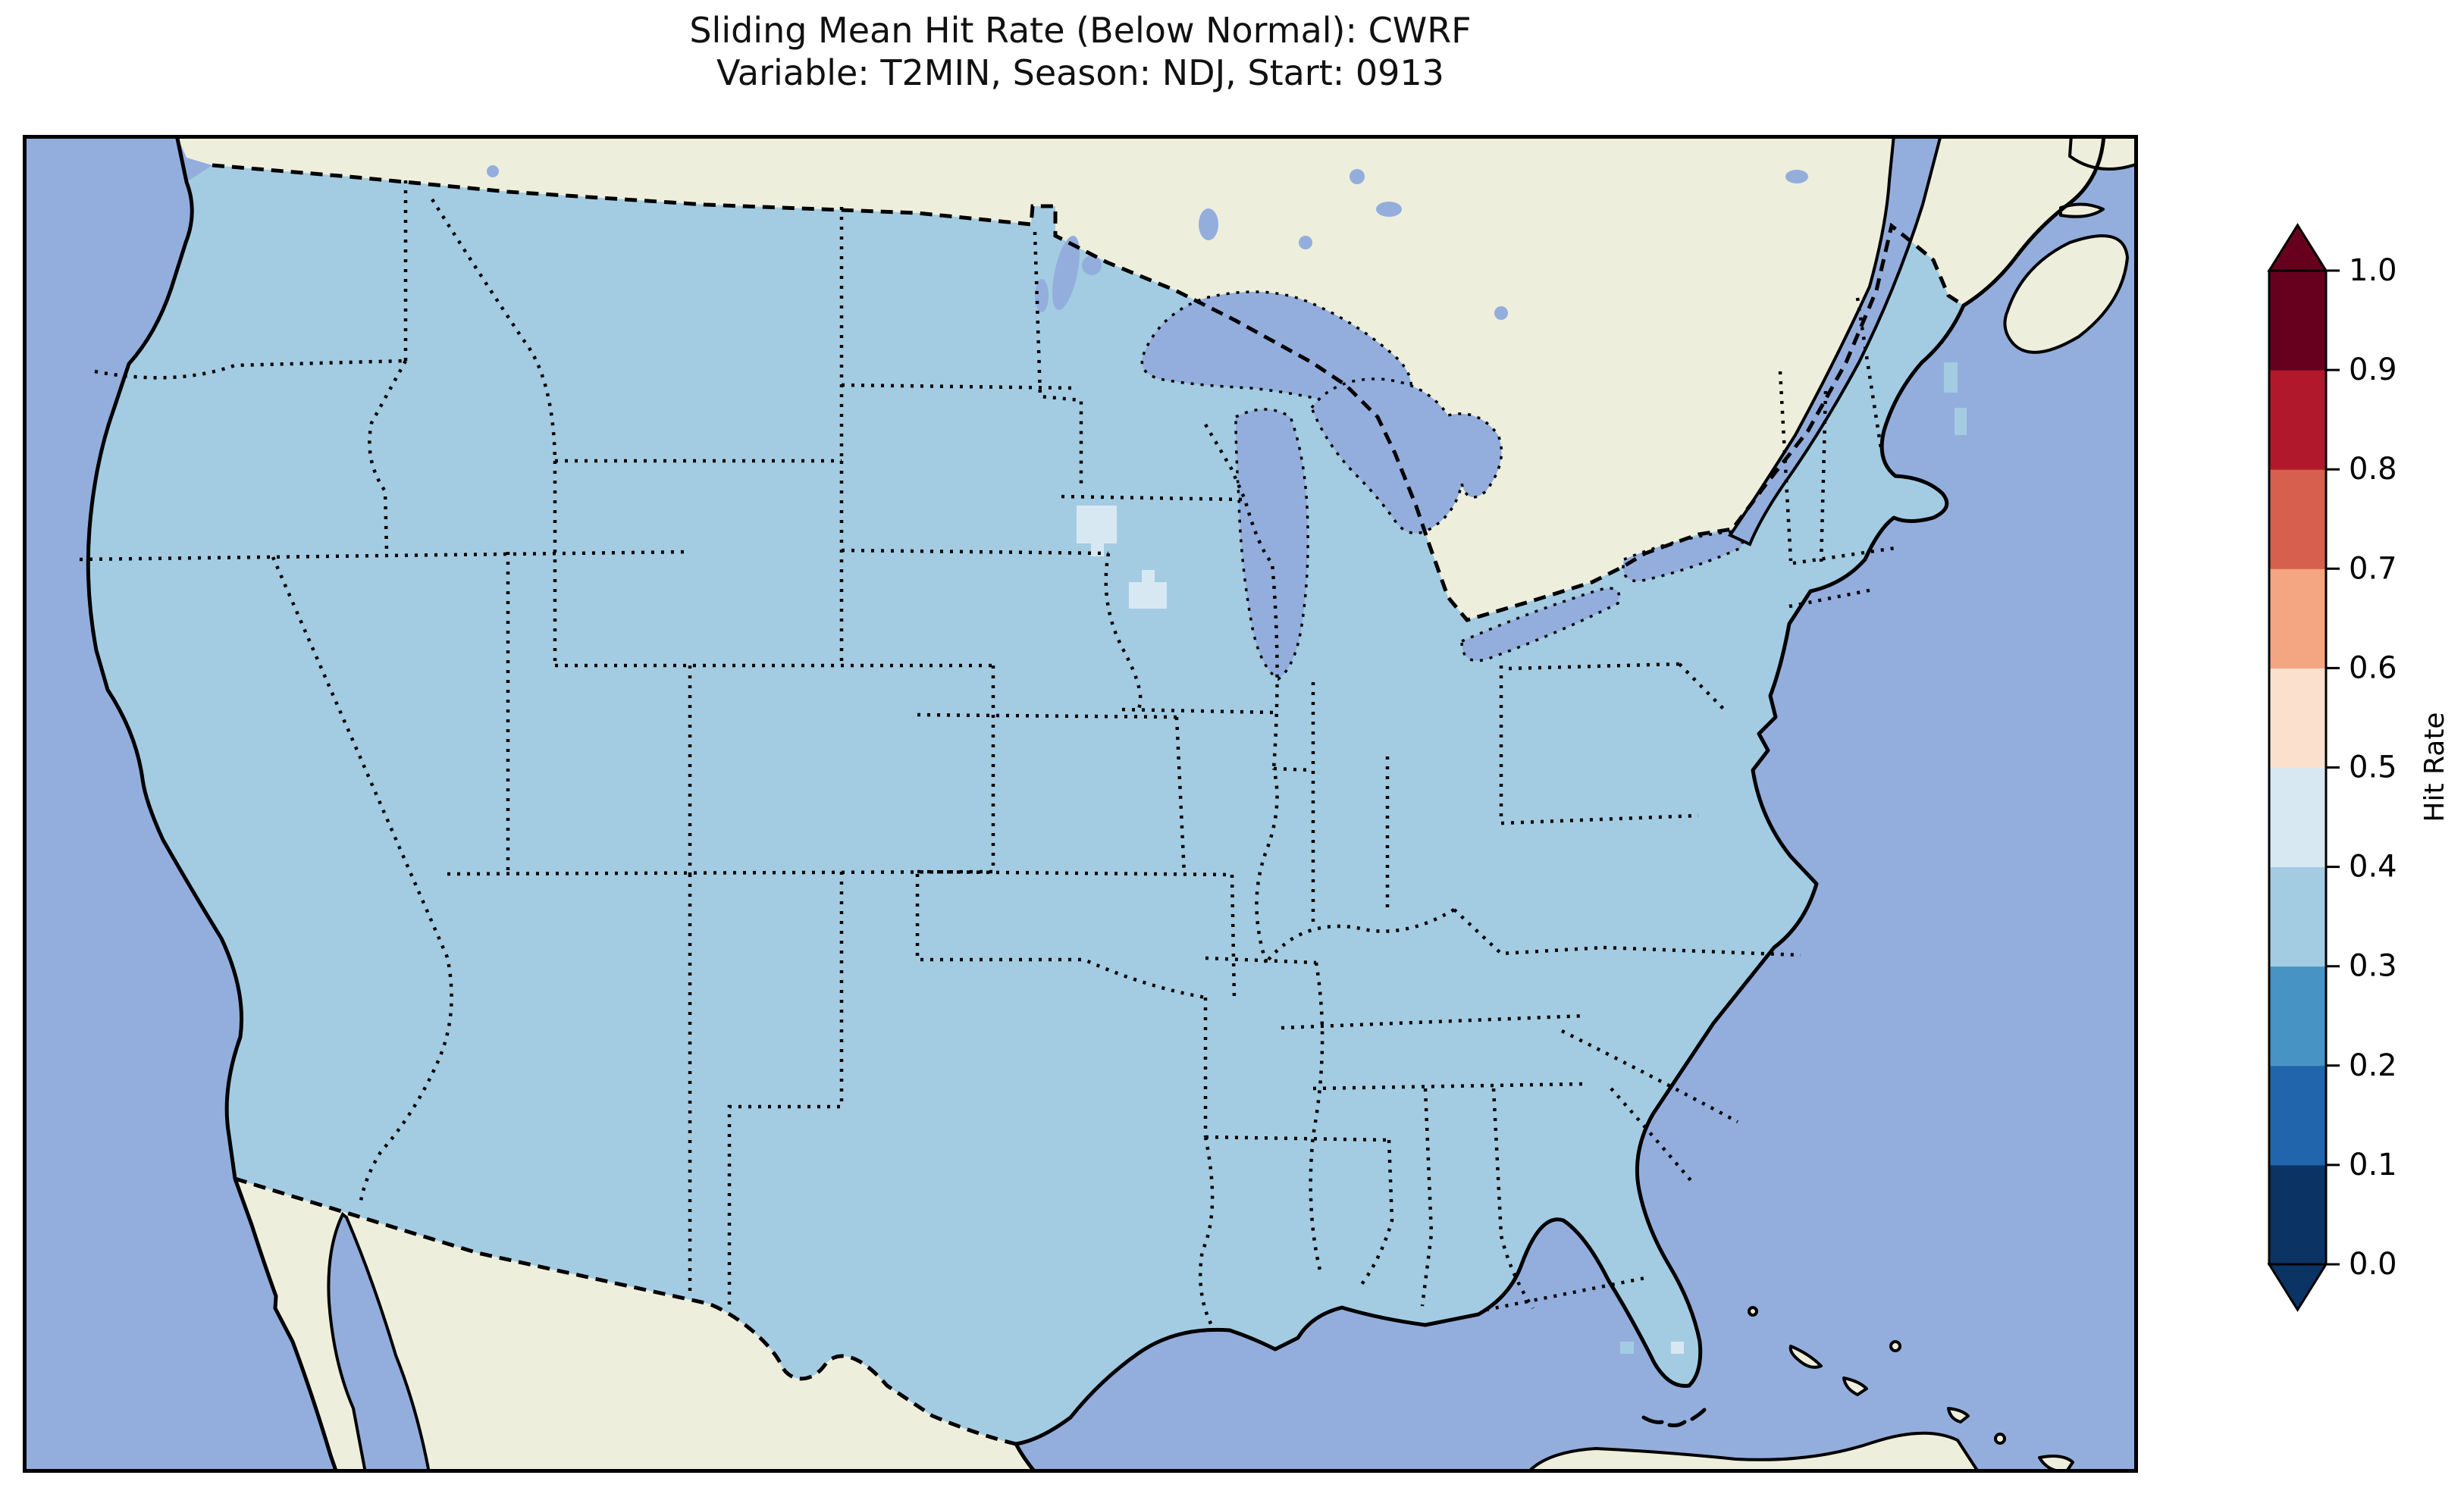  I want to click on colorbar-bin-0.6-0.7, so click(2297, 618).